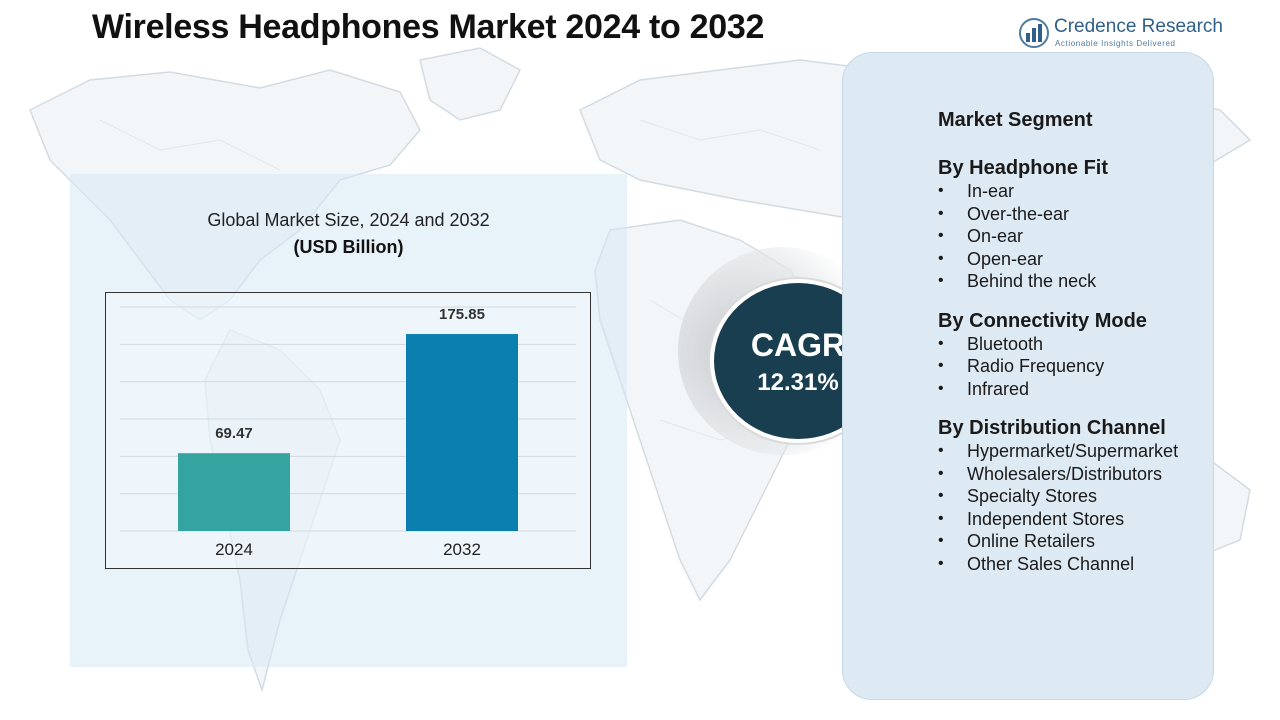  I want to click on segment-item: On-ear, so click(1073, 236).